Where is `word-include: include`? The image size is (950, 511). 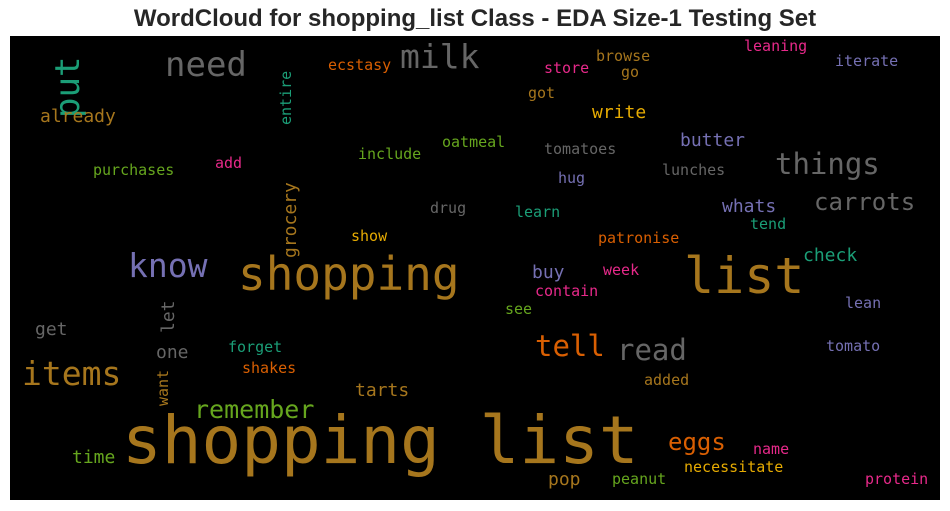
word-include: include is located at coordinates (390, 154).